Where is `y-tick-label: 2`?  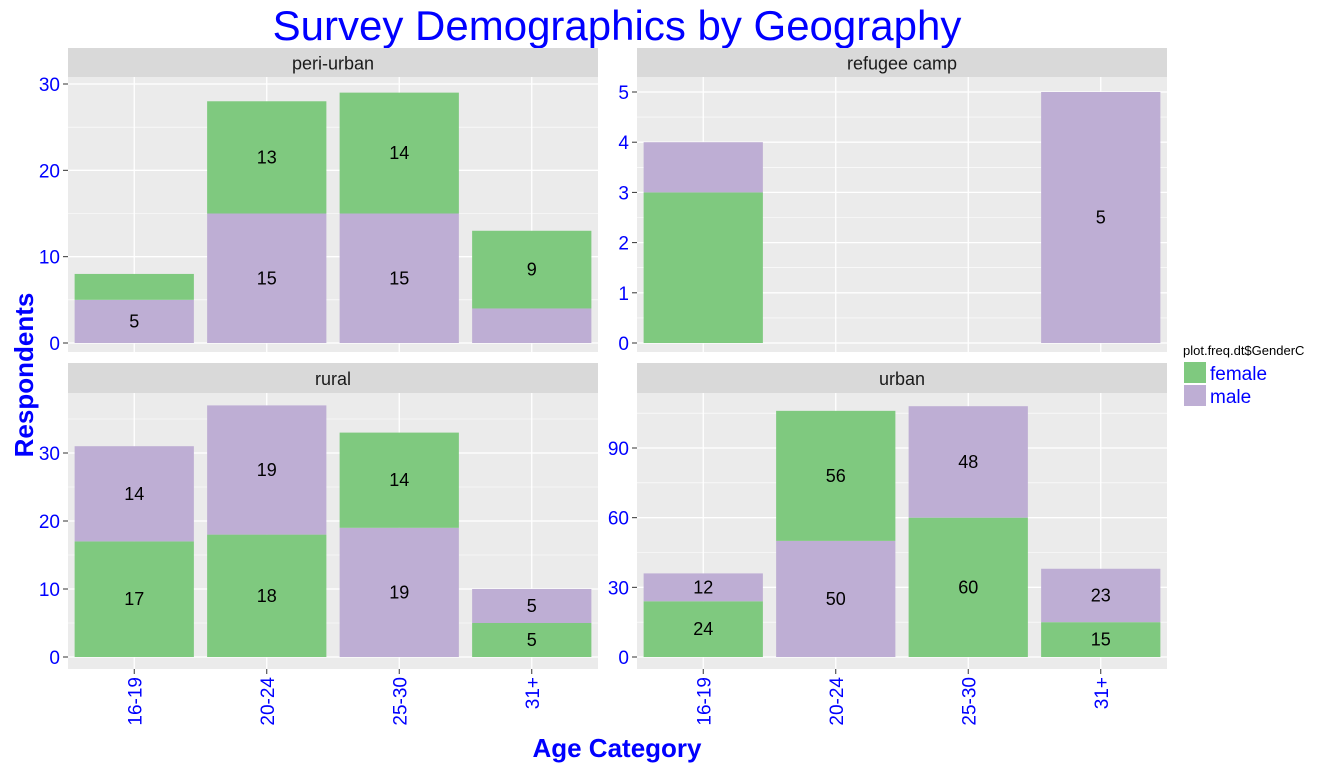
y-tick-label: 2 is located at coordinates (623, 244).